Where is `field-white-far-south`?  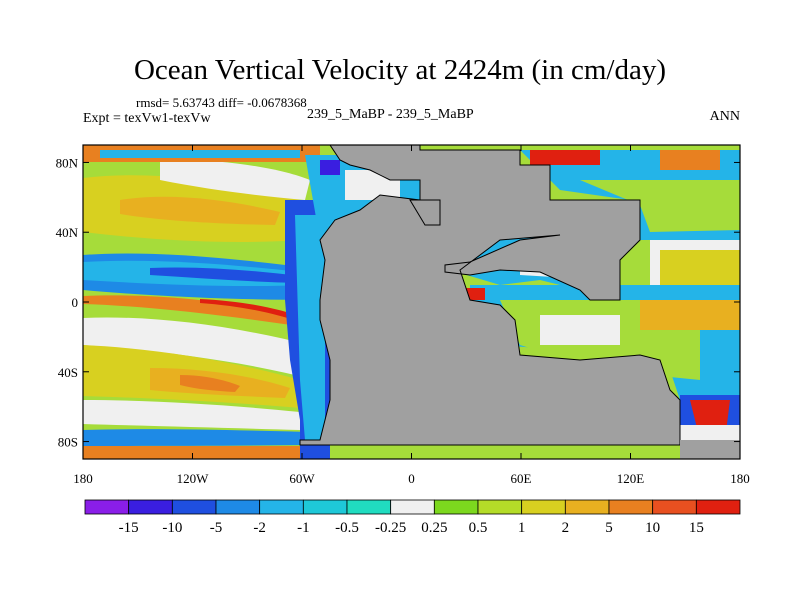
field-white-far-south is located at coordinates (191, 415).